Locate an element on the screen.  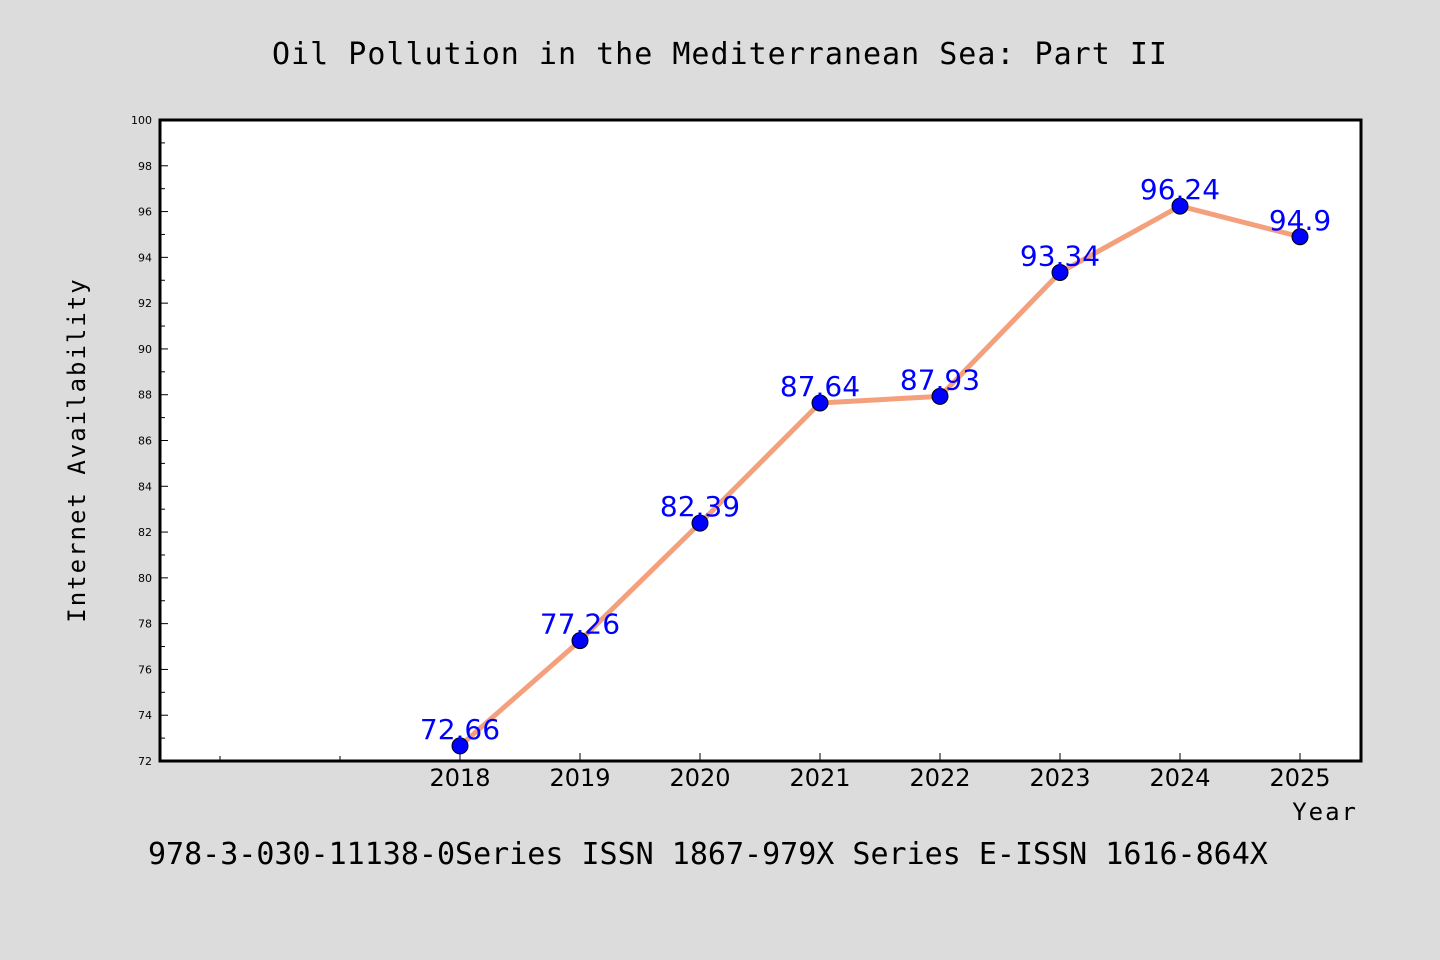
y-tick-label: 94 is located at coordinates (145, 257).